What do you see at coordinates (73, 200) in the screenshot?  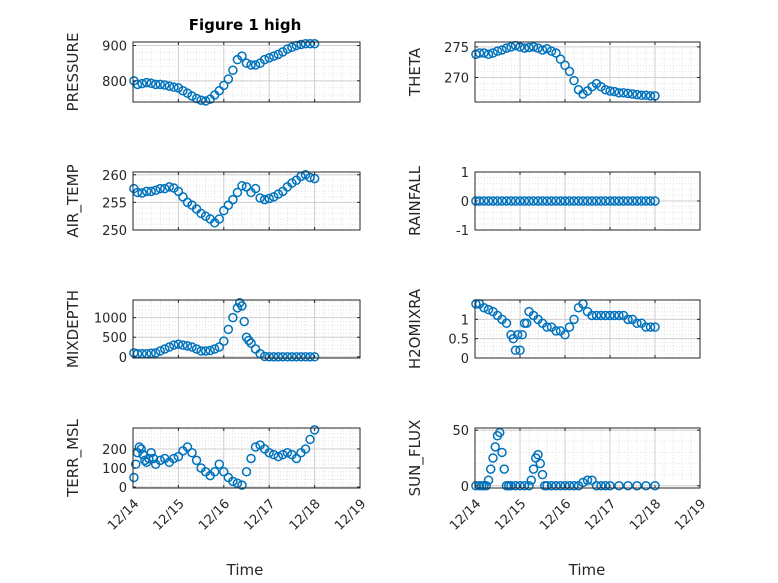 I see `y-axis-label: AIR_TEMP` at bounding box center [73, 200].